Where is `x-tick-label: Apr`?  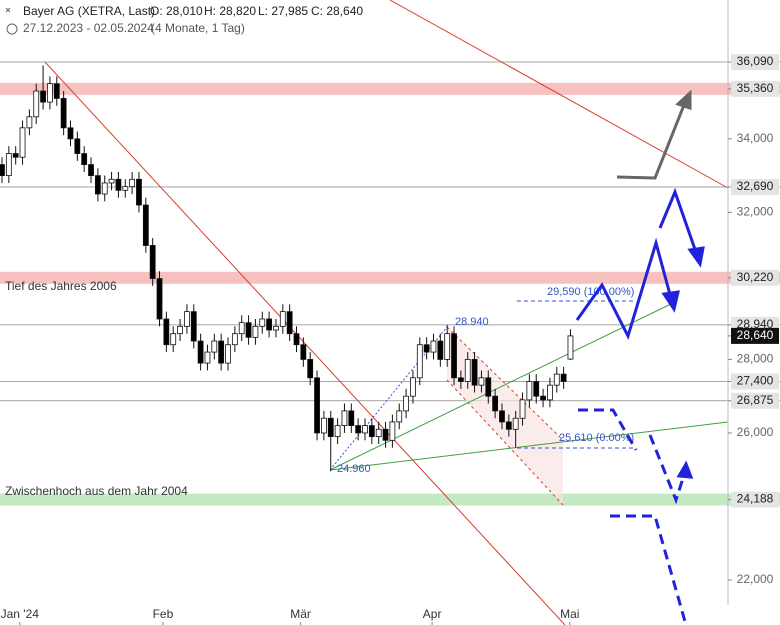
x-tick-label: Apr is located at coordinates (432, 614).